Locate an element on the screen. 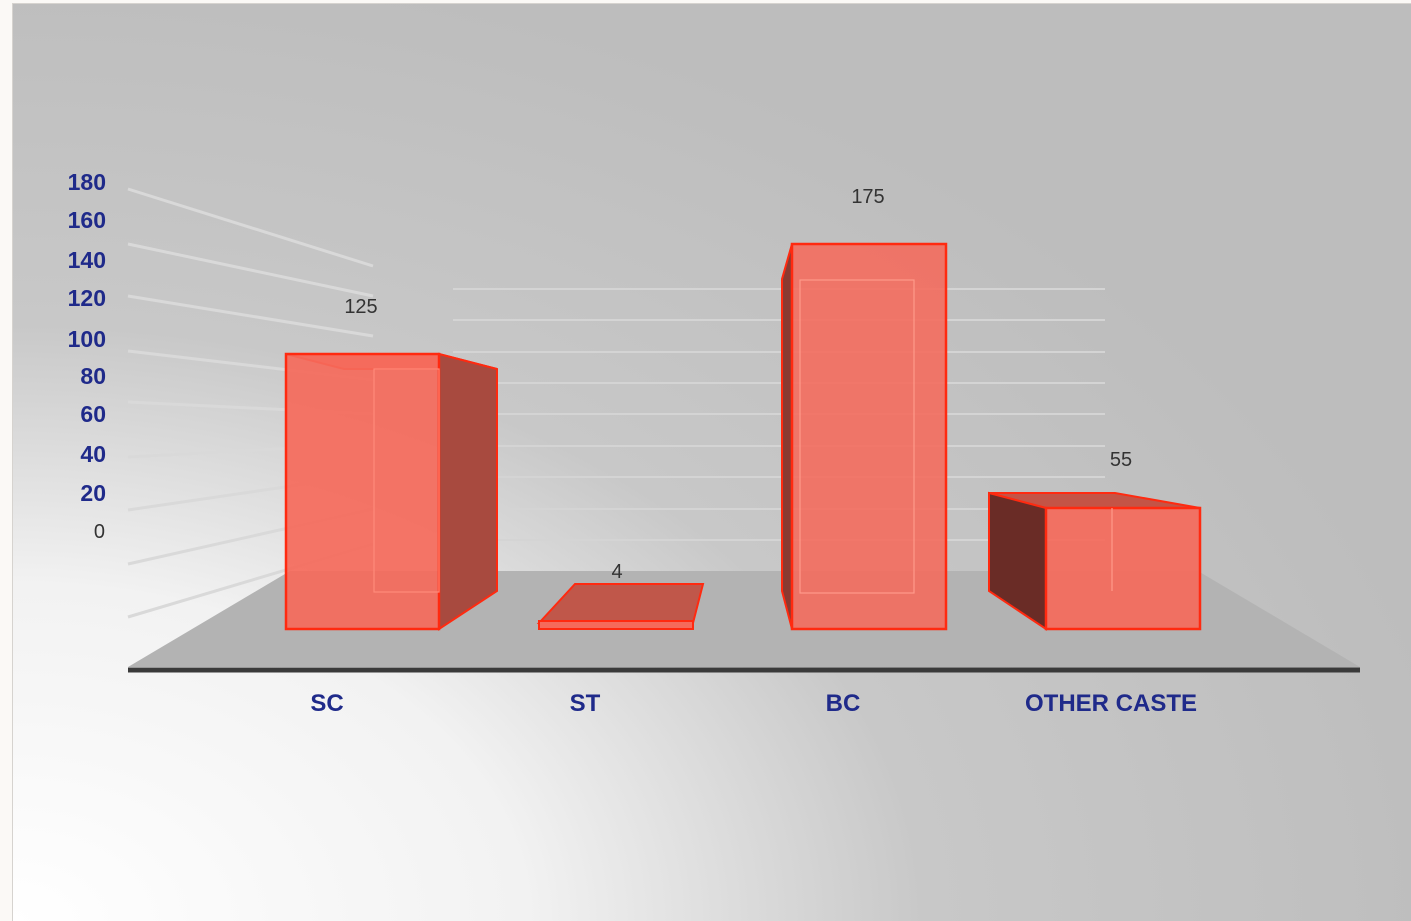 The width and height of the screenshot is (1411, 921). y-tick-label: 160 is located at coordinates (87, 220).